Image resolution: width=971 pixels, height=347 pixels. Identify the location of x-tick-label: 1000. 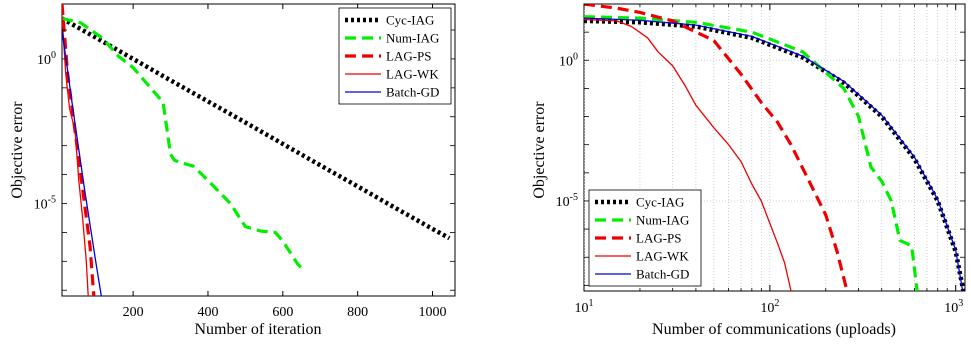
(433, 312).